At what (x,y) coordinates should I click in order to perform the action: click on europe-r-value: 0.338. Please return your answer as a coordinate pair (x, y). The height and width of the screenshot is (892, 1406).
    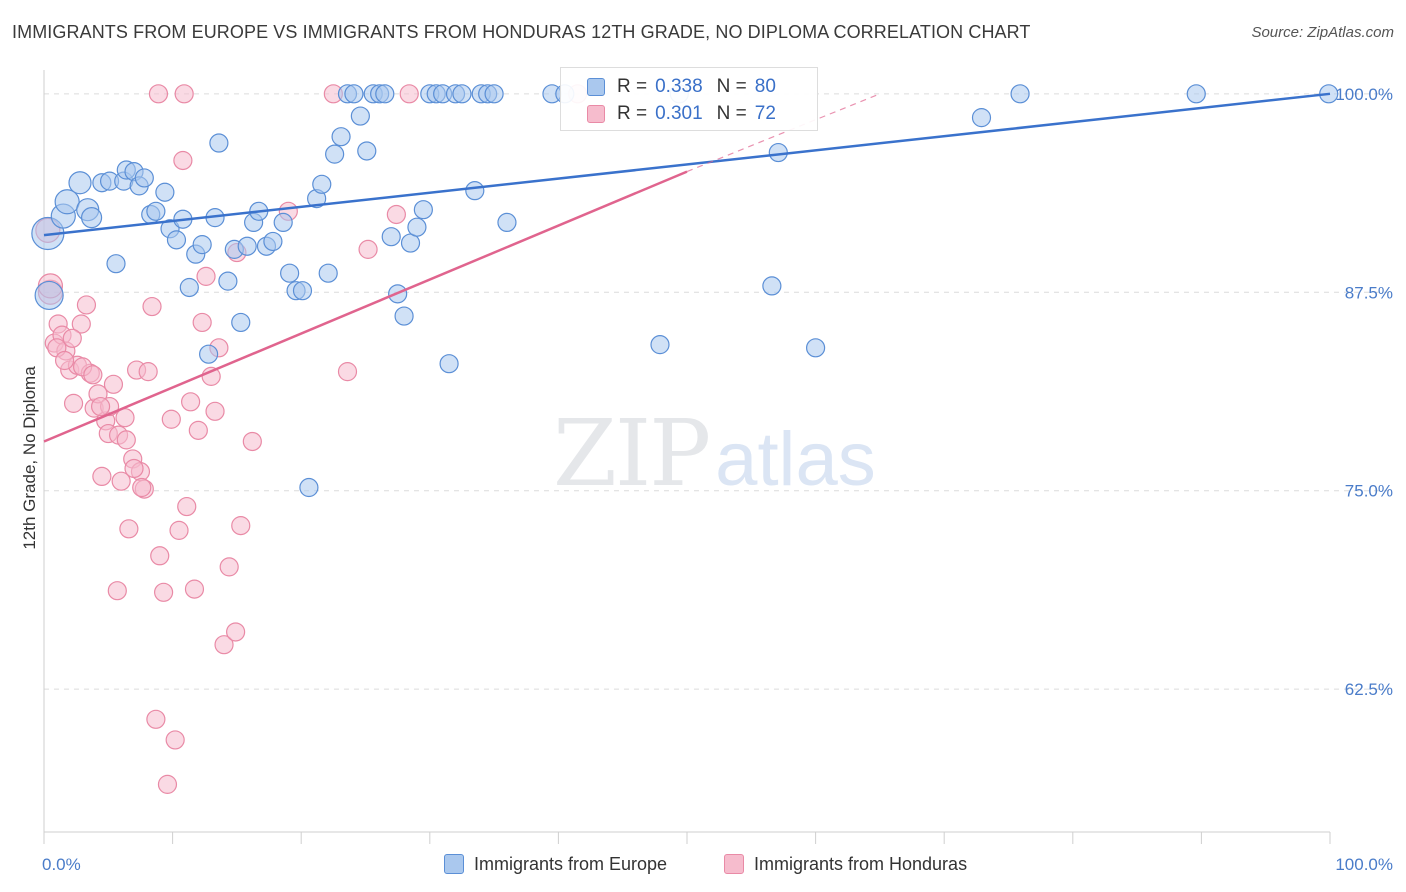
    Looking at the image, I should click on (679, 86).